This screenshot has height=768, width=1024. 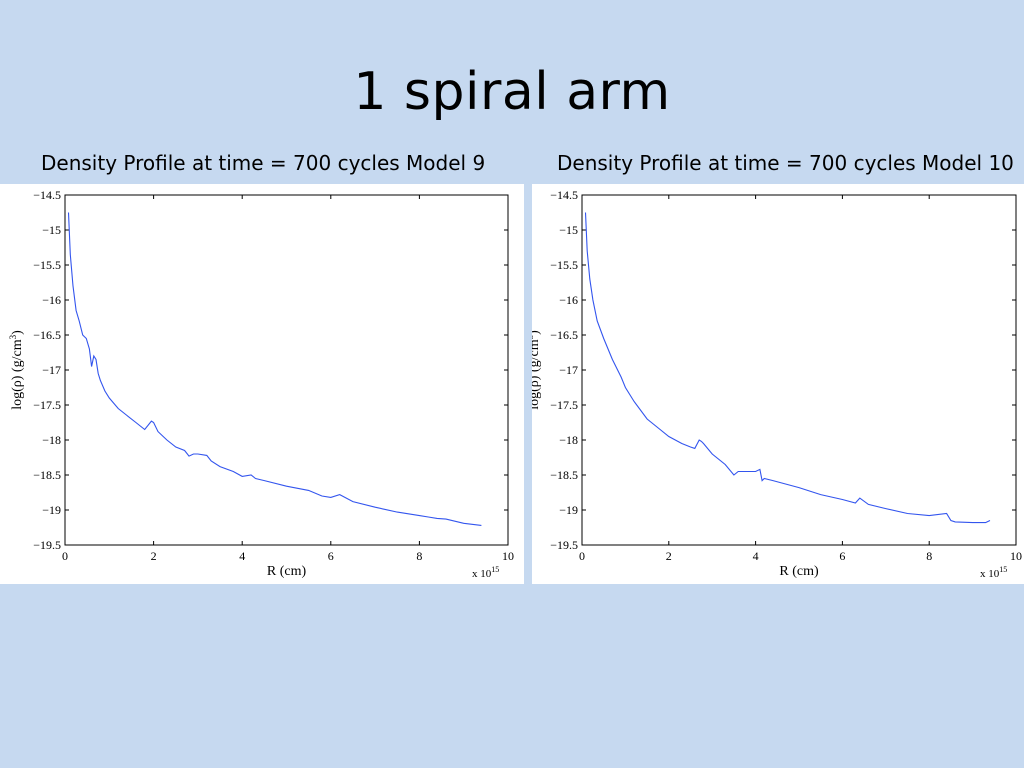 I want to click on slide-title: 1 spiral arm, so click(x=512, y=92).